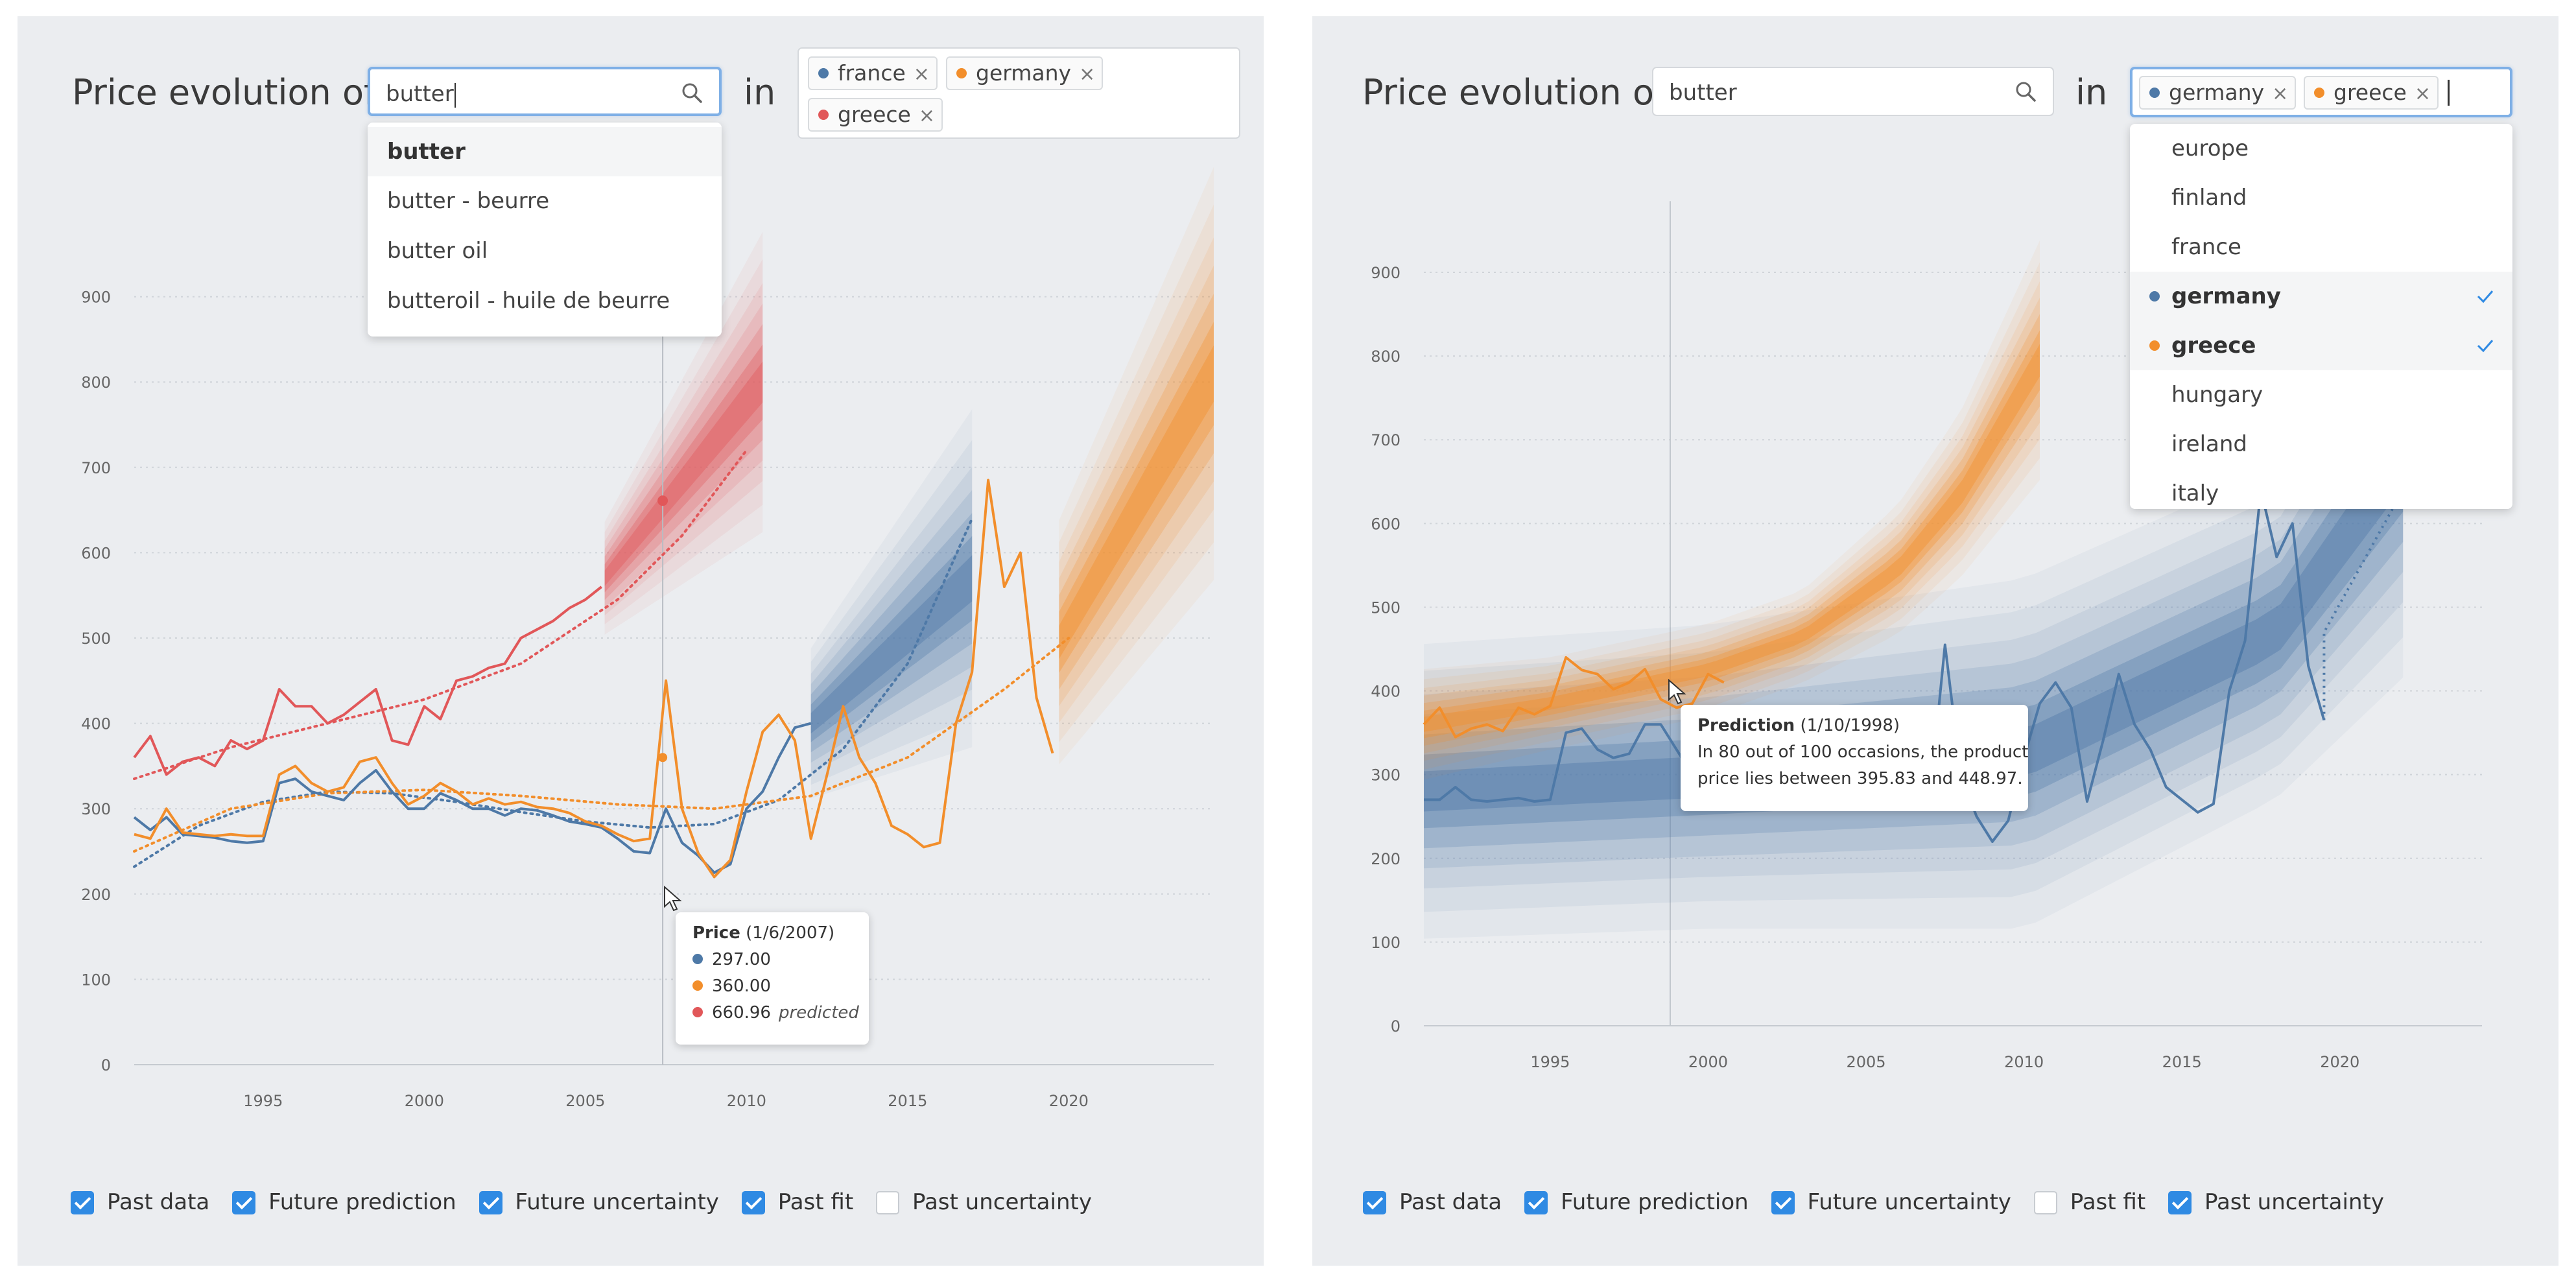 Image resolution: width=2576 pixels, height=1278 pixels. Describe the element at coordinates (2321, 296) in the screenshot. I see `country-option-germany: germany` at that location.